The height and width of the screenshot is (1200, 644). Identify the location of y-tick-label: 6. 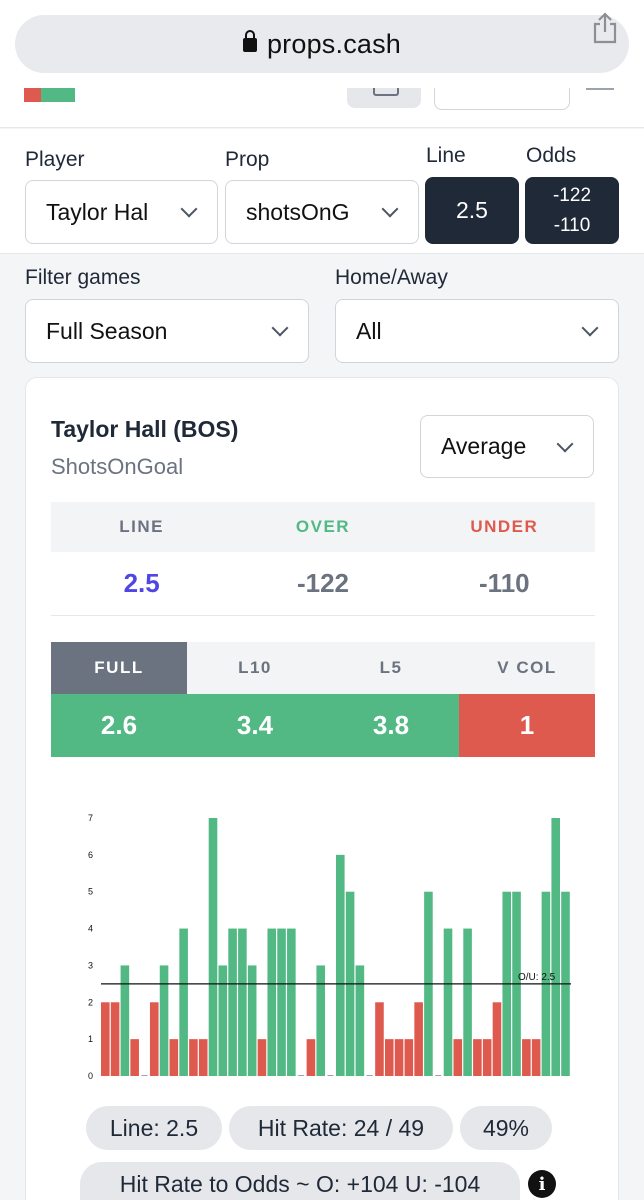
(90, 855).